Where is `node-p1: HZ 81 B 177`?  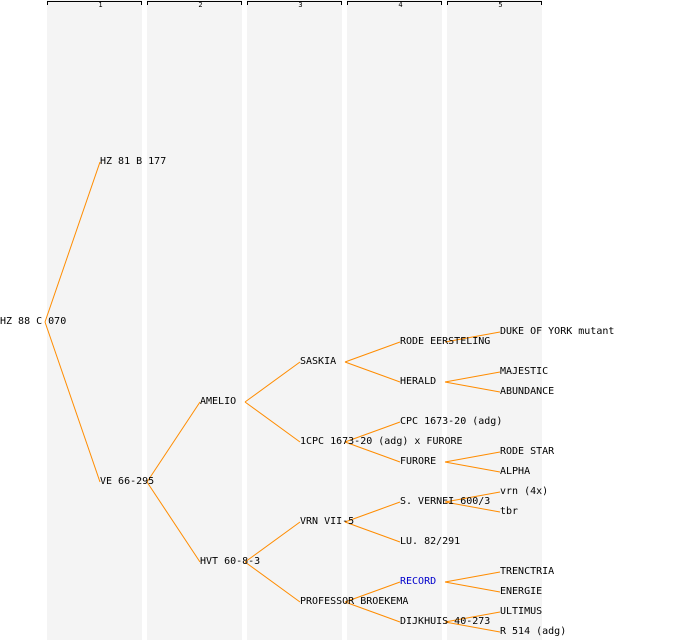
node-p1: HZ 81 B 177 is located at coordinates (133, 161).